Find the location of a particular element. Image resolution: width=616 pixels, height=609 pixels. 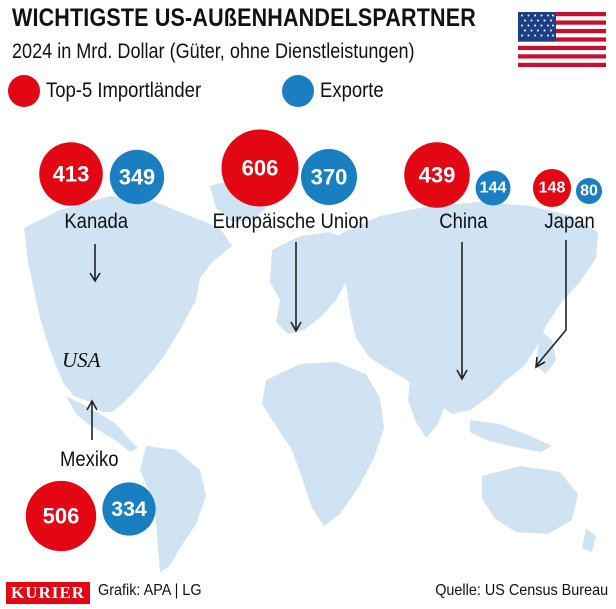

import-eu-bubble is located at coordinates (260, 168).